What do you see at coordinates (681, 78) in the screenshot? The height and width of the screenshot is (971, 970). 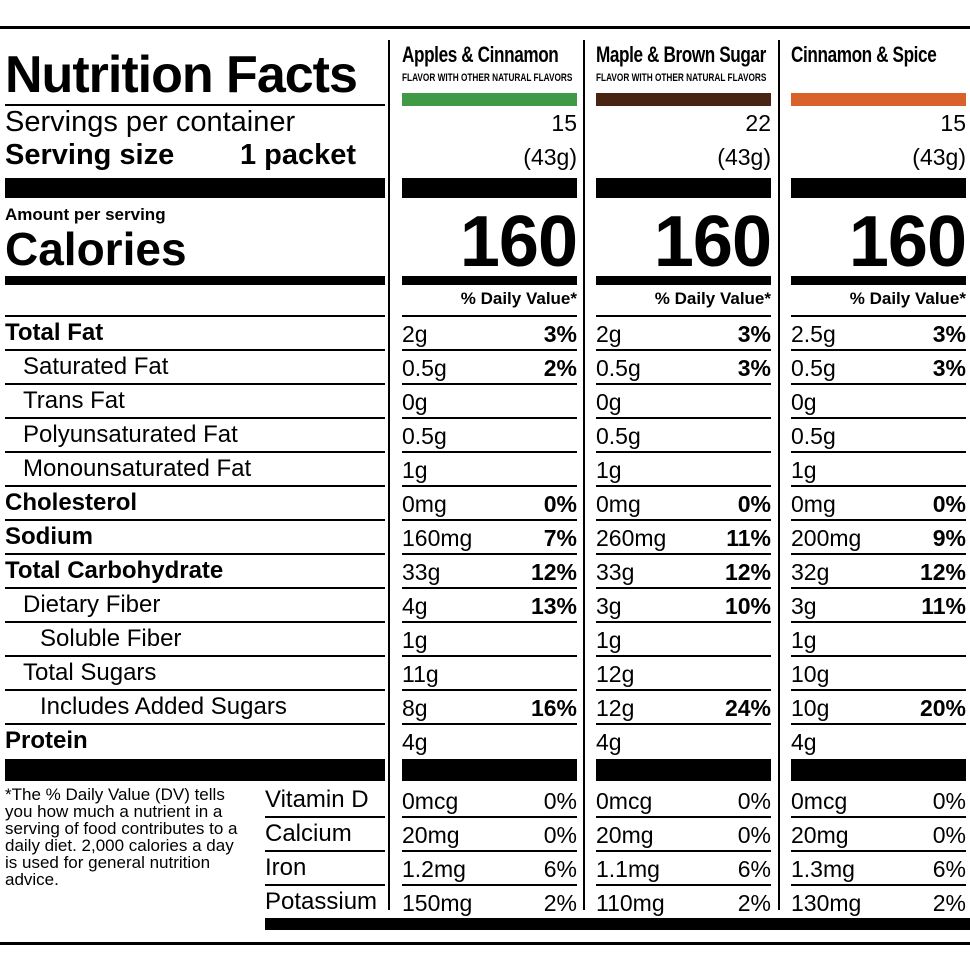 I see `product-subtitle: FLAVOR WITH OTHER NATURAL FLAVORS` at bounding box center [681, 78].